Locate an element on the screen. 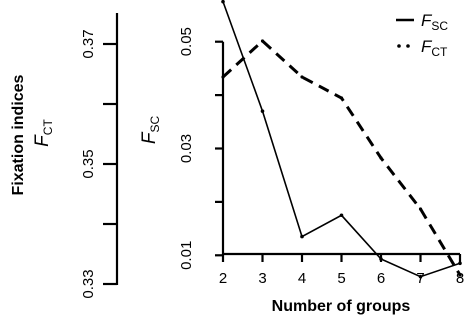  x-axis-tick-label: 2 is located at coordinates (223, 278).